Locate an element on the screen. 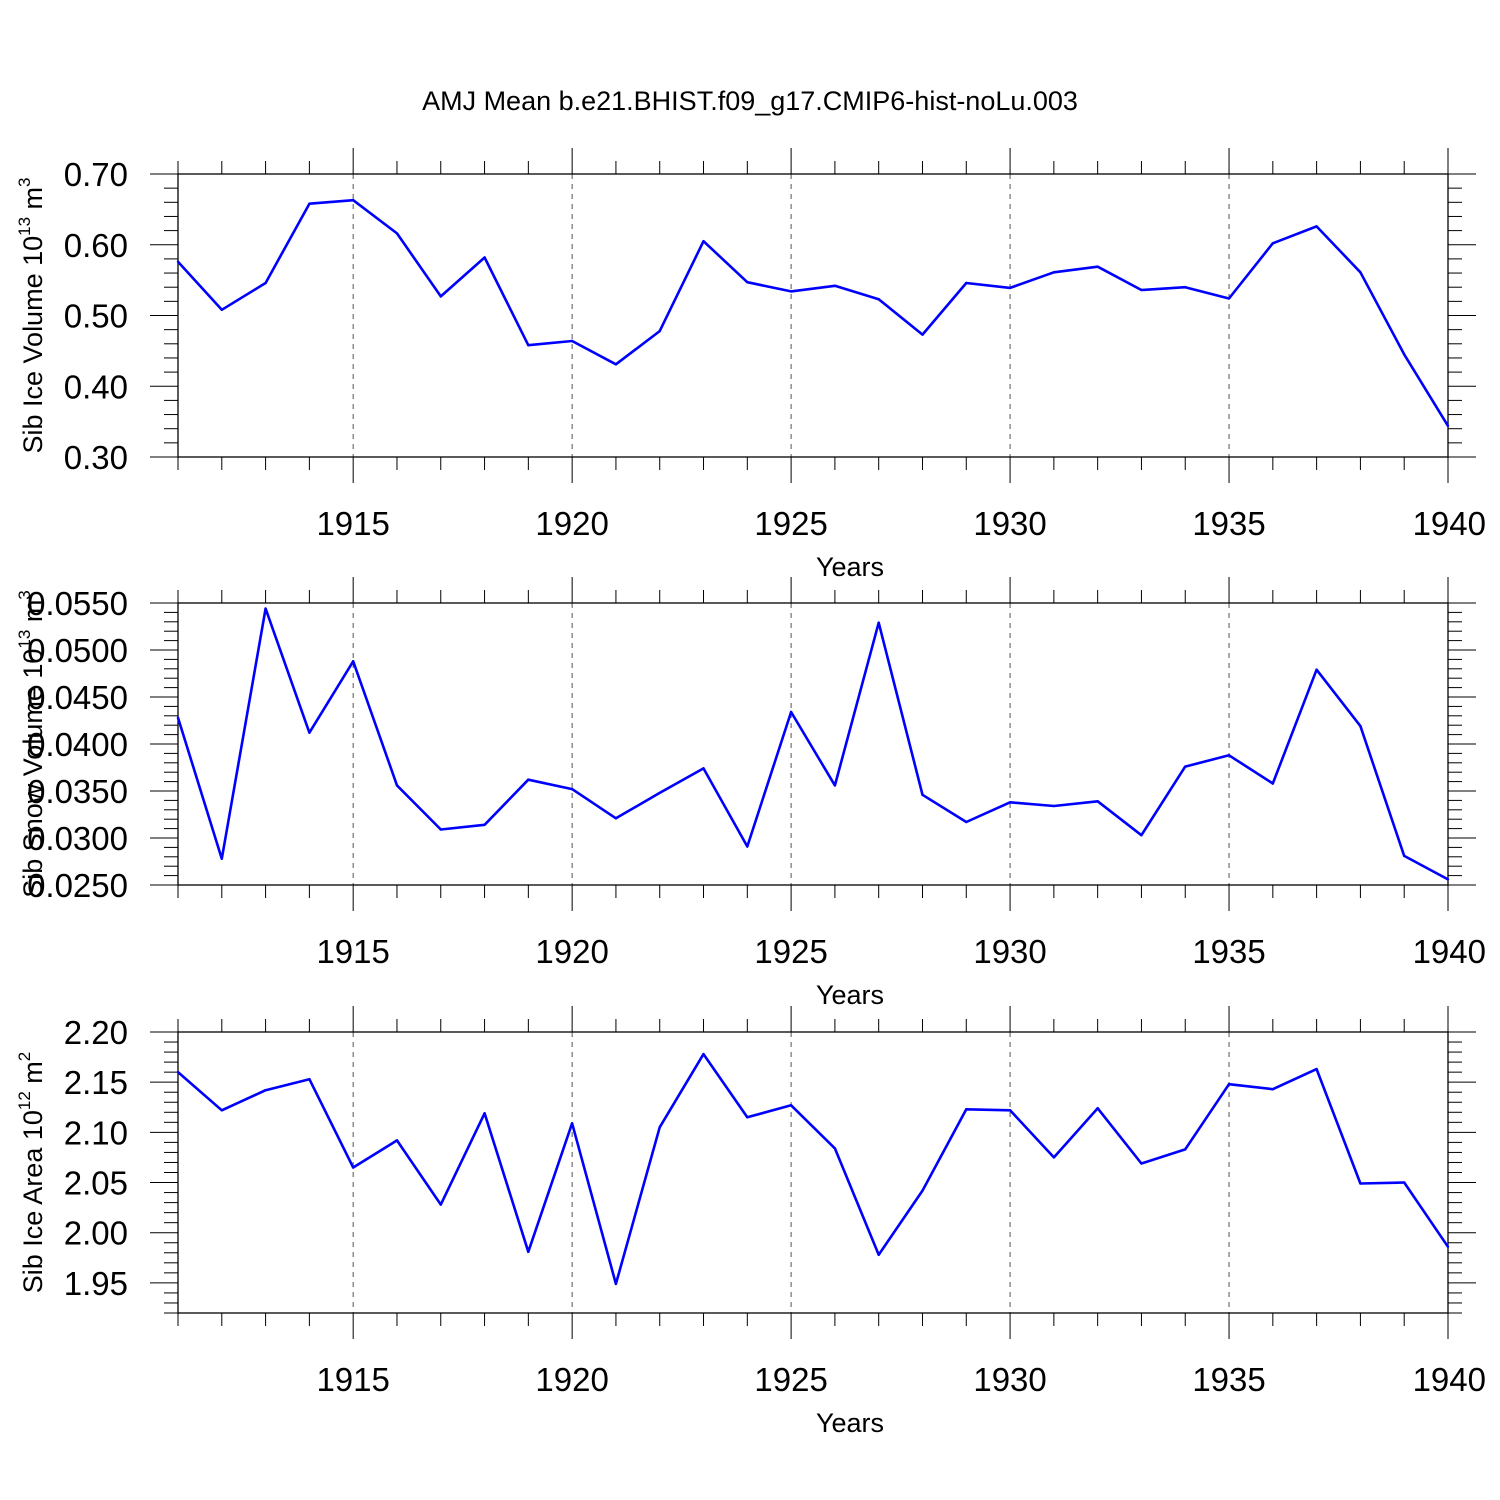 The height and width of the screenshot is (1500, 1500). y-tick-label-0.0500: 0.0500 is located at coordinates (77, 650).